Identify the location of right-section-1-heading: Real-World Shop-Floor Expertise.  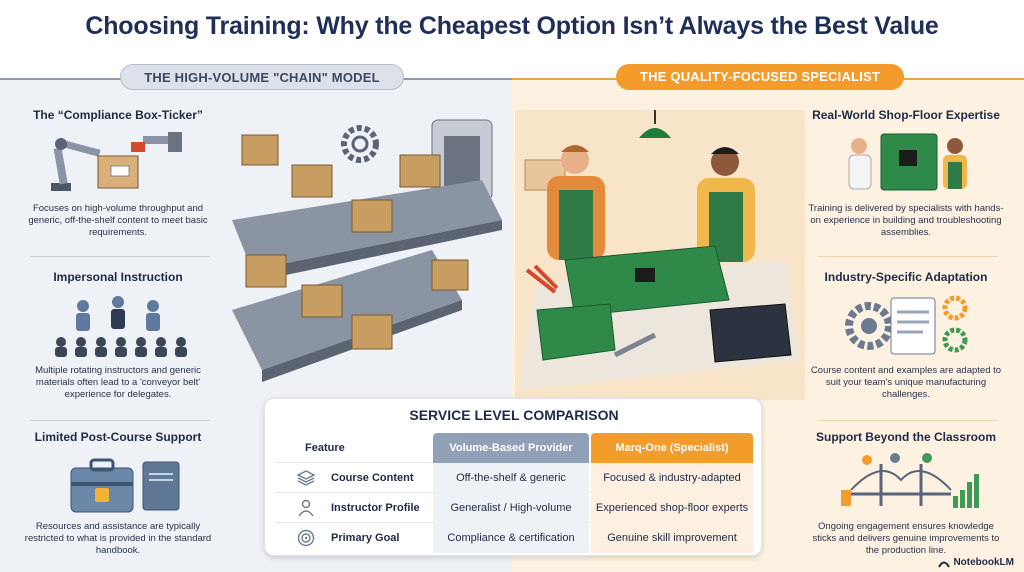
(906, 115).